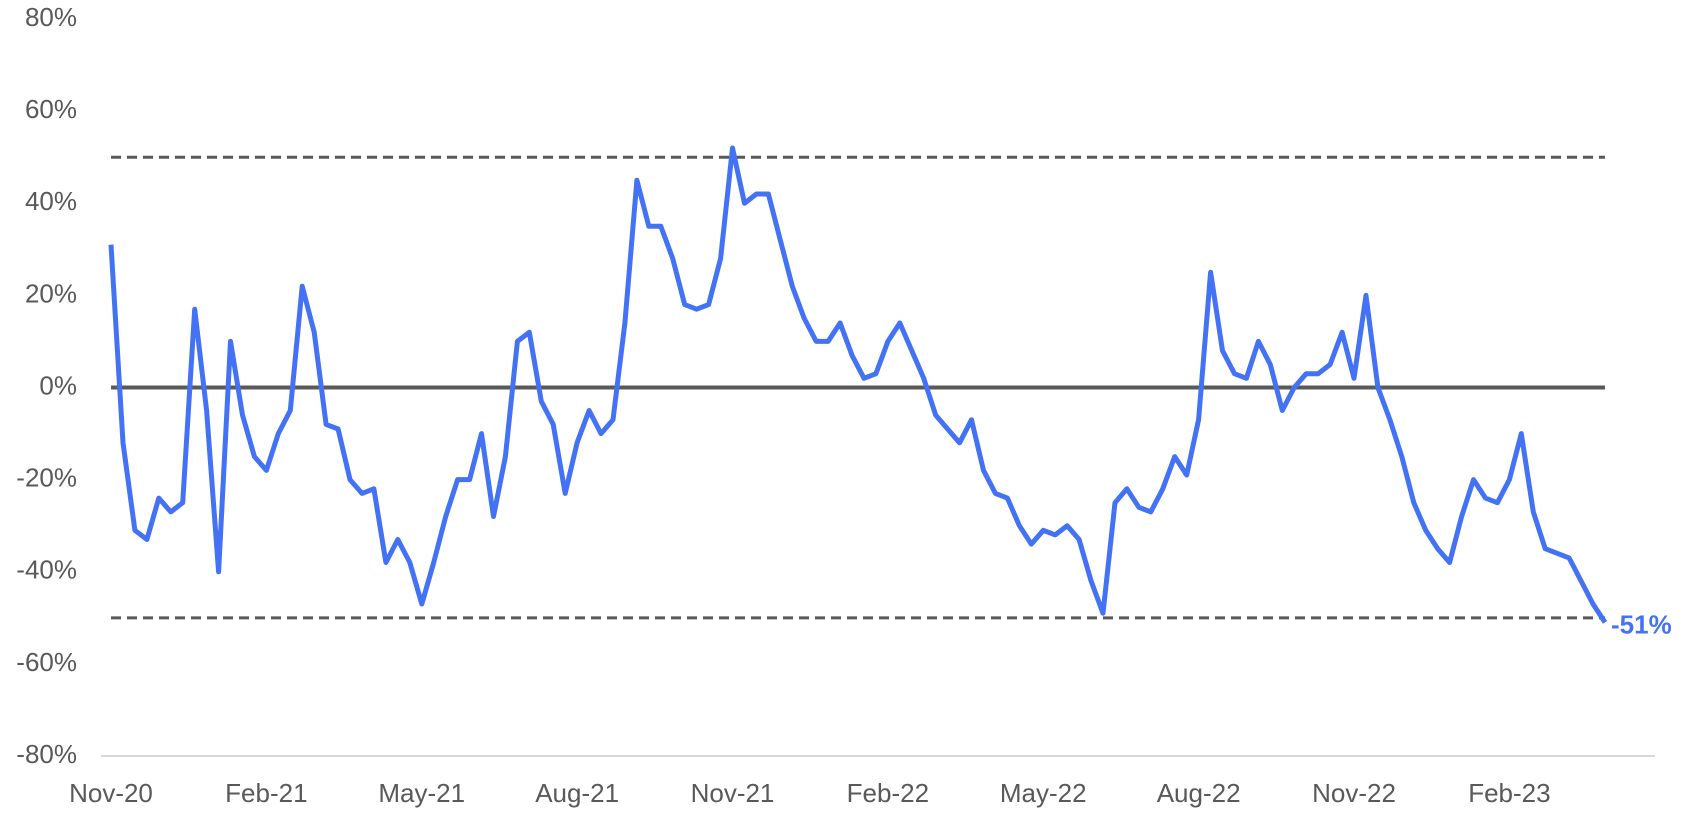  I want to click on y-tick-label: 80%, so click(51, 17).